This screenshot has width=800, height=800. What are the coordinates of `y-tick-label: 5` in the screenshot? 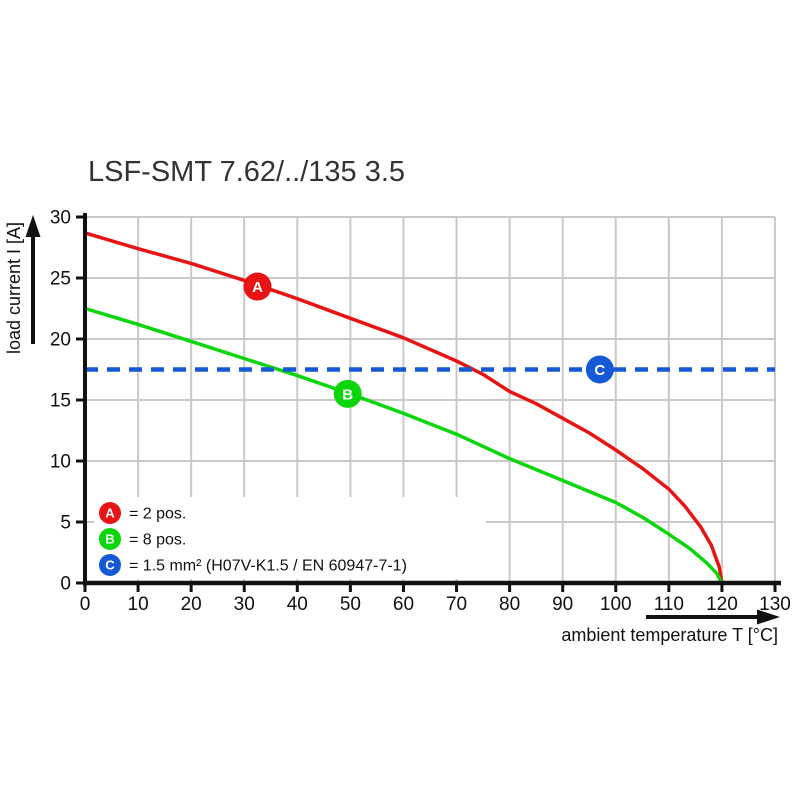 It's located at (65, 523).